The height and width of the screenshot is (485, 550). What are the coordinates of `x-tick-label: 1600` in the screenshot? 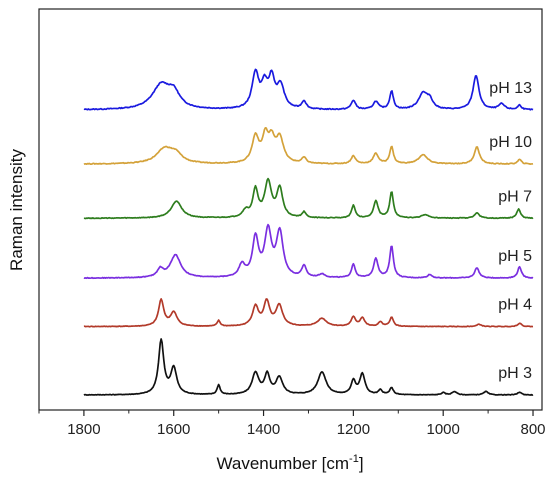 It's located at (173, 429).